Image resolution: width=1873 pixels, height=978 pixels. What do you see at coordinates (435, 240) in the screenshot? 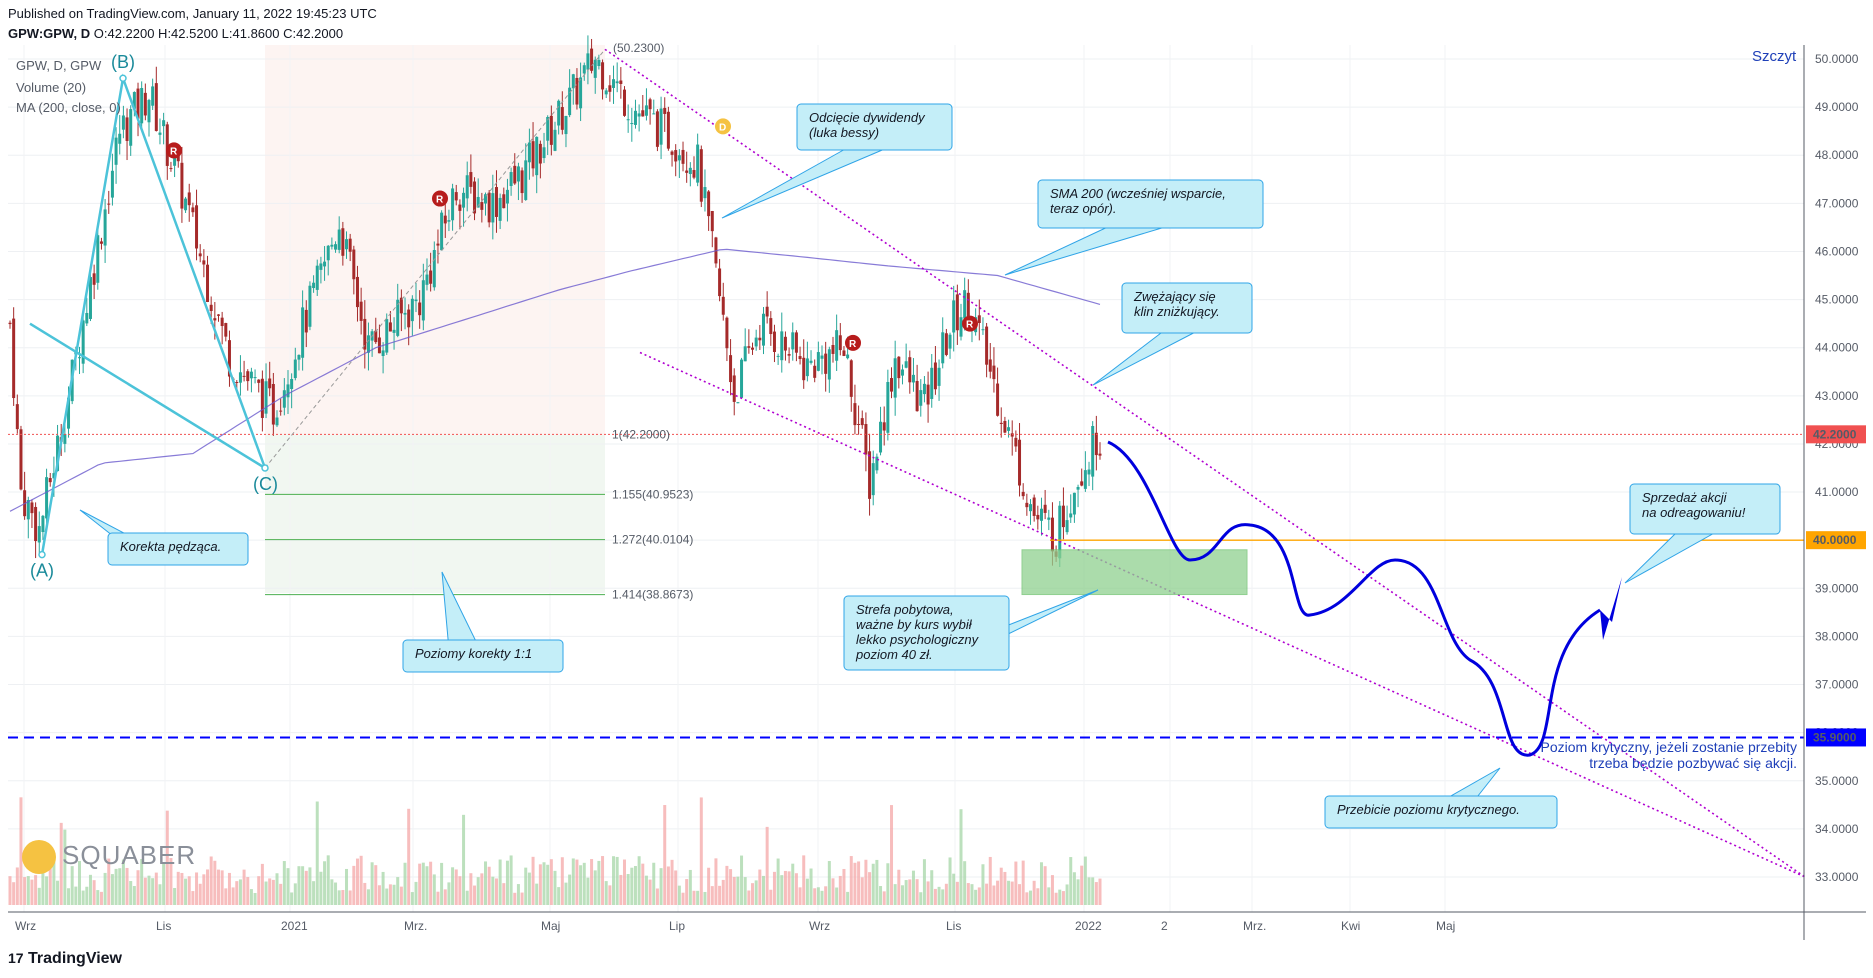
I see `impulse-zone` at bounding box center [435, 240].